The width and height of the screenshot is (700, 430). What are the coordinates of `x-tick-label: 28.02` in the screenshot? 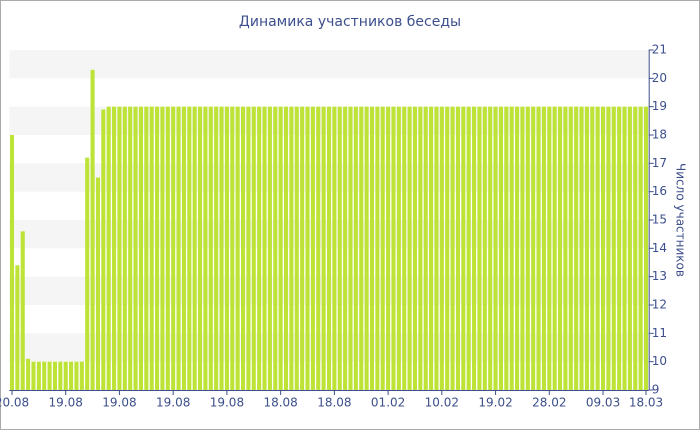 It's located at (549, 403).